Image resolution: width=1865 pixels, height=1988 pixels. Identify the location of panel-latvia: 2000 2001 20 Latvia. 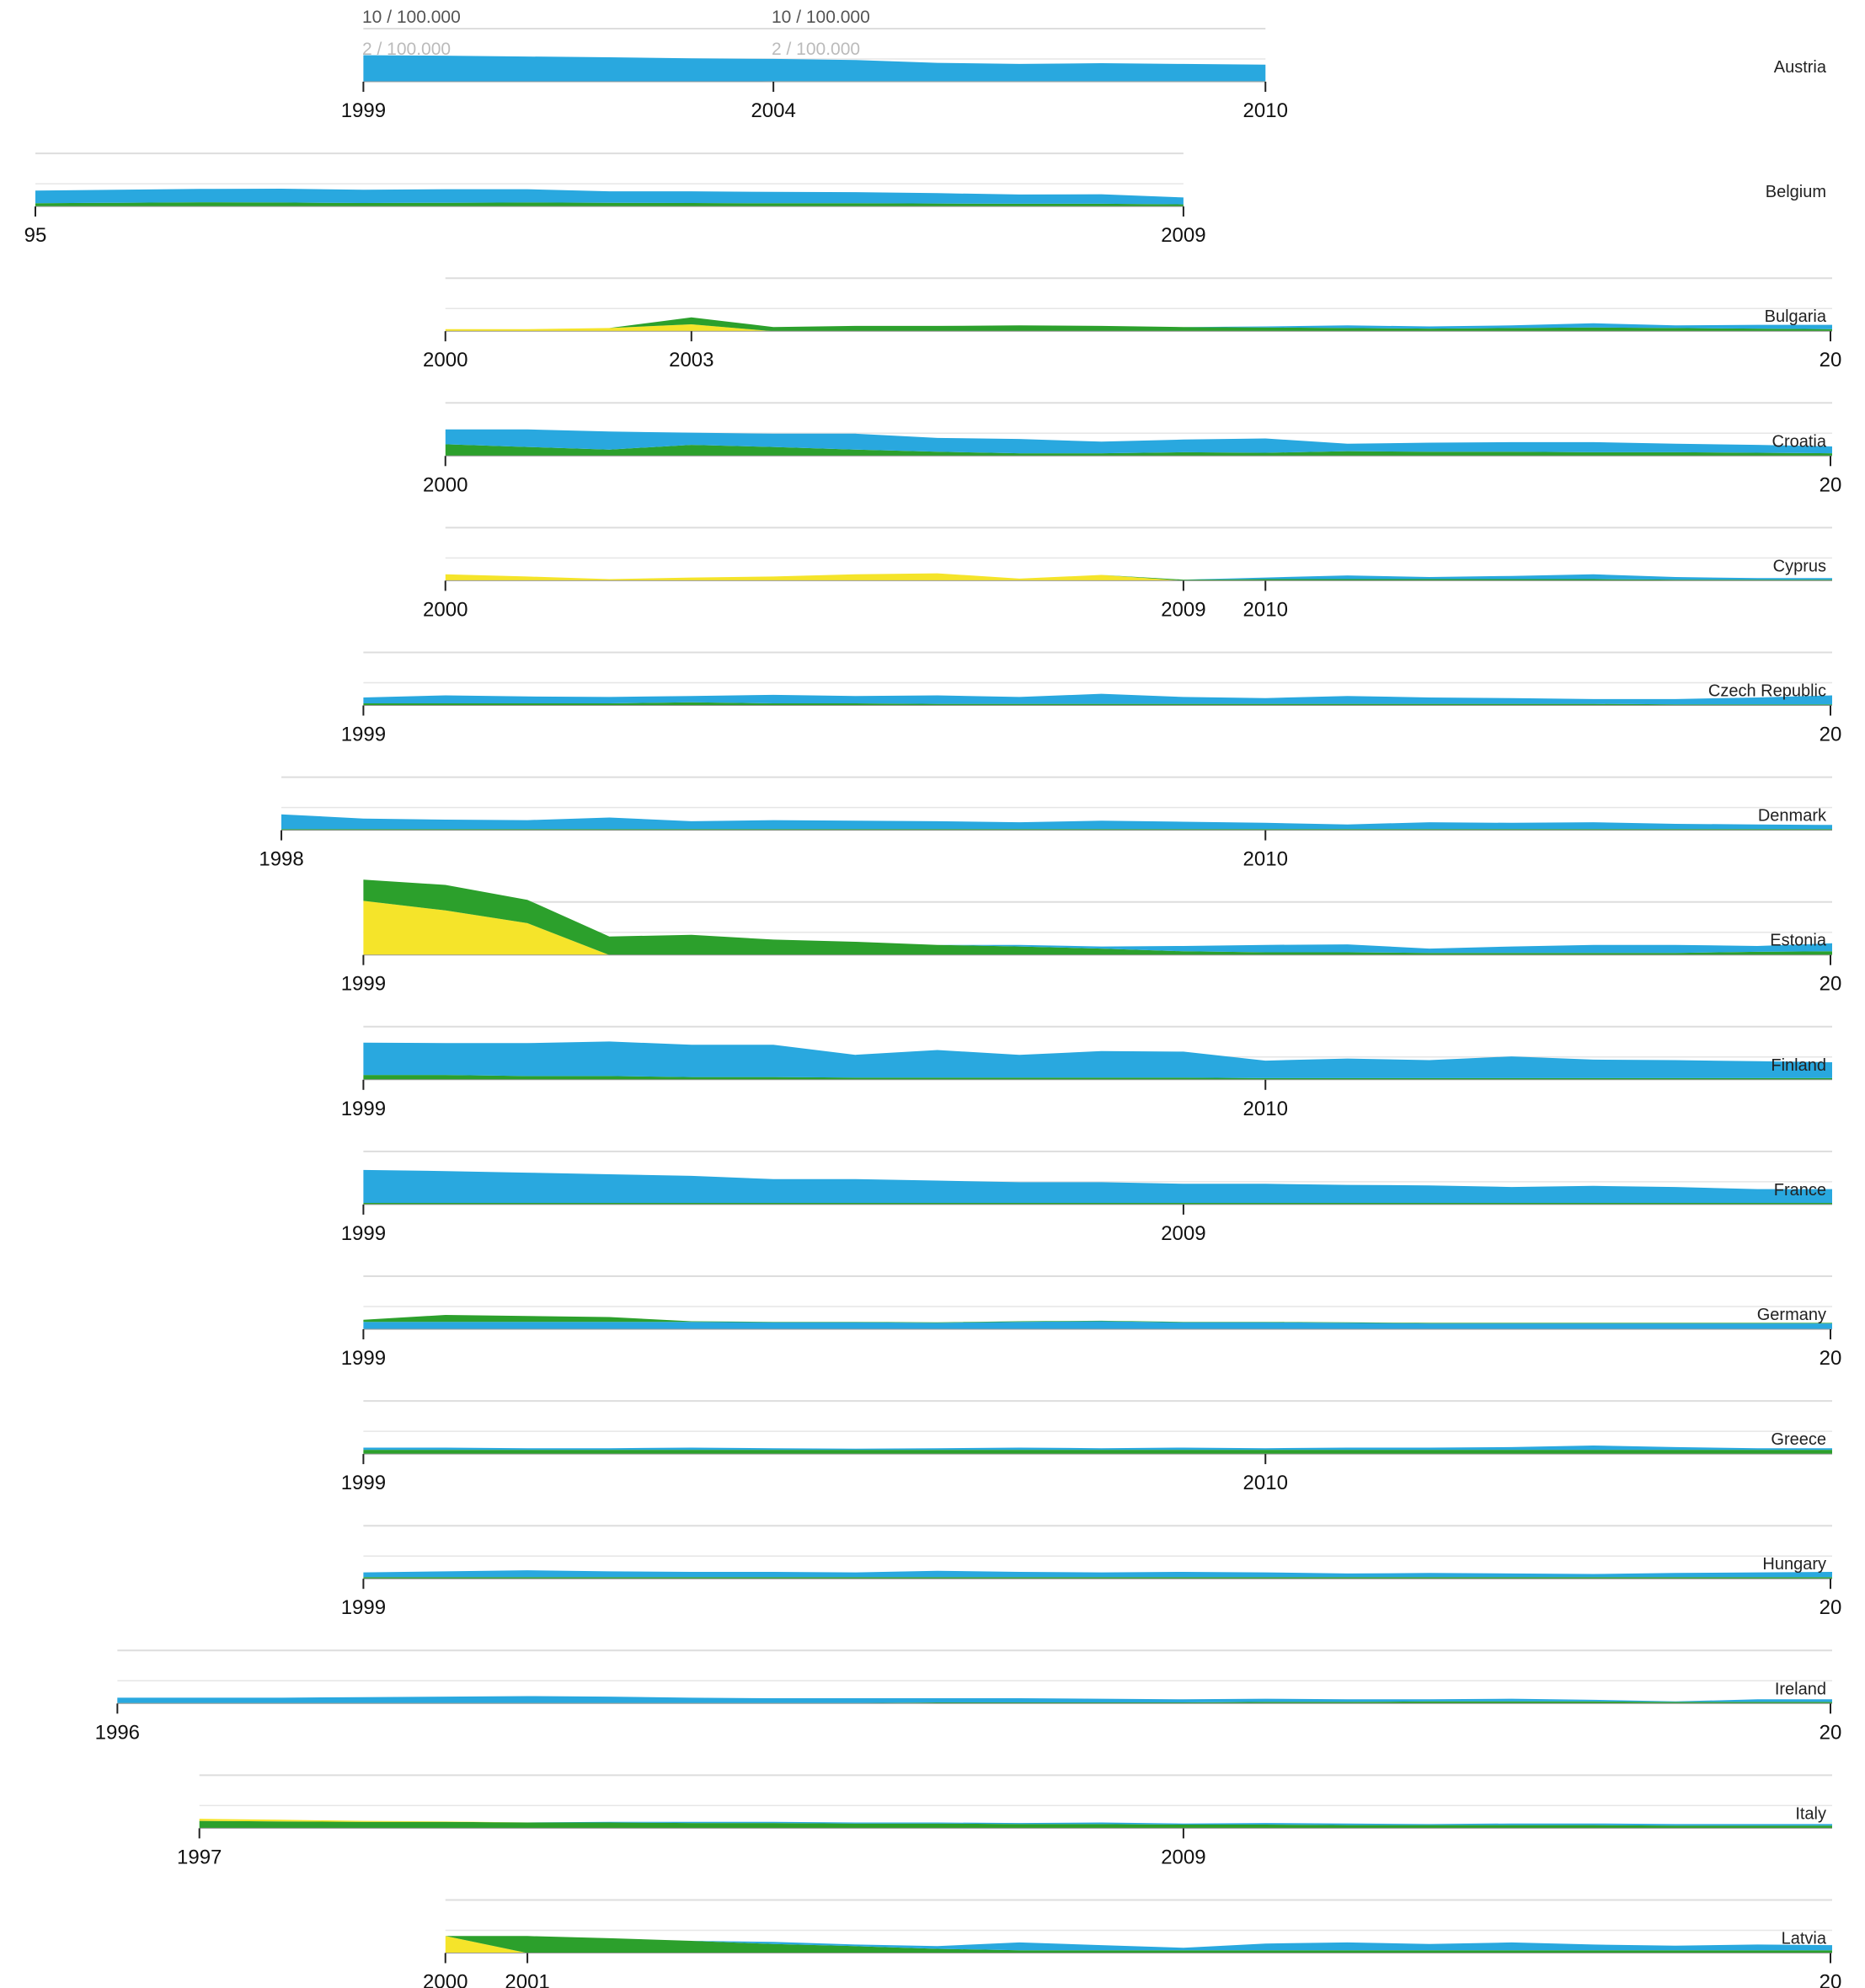
(1133, 1944).